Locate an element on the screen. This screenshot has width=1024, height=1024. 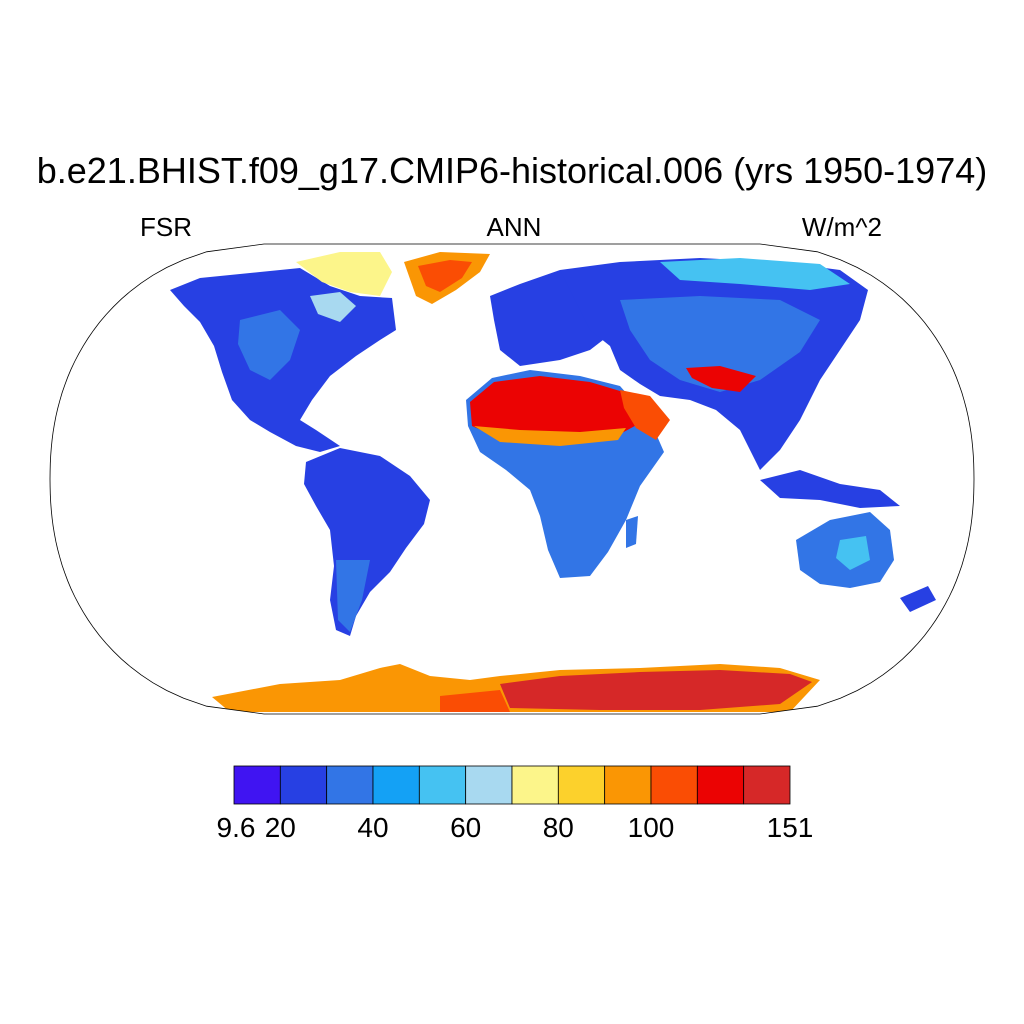
variable-label: FSR is located at coordinates (166, 227).